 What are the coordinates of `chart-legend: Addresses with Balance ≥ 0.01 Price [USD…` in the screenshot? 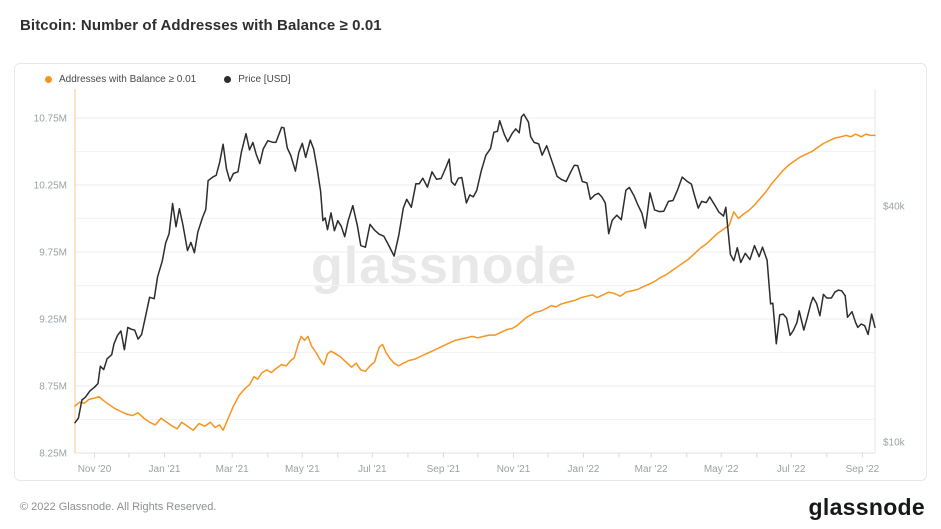 It's located at (167, 79).